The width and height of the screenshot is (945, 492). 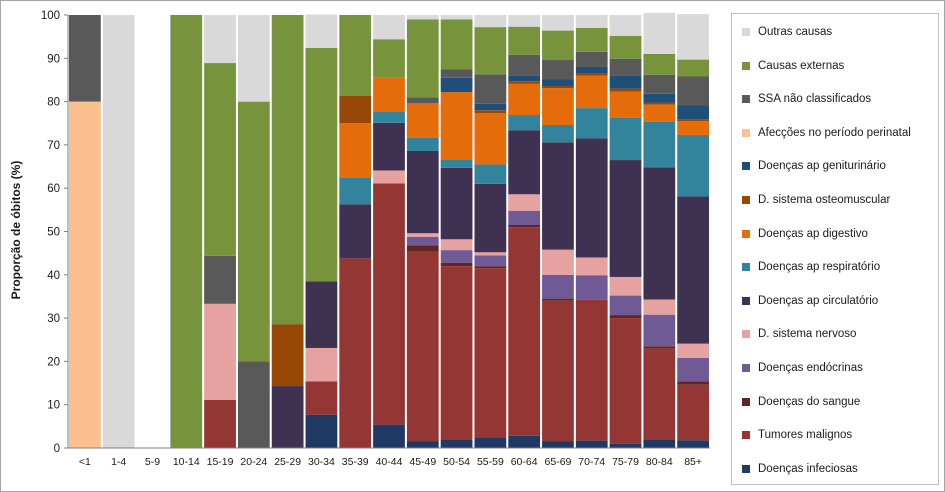 I want to click on legend-item: Doenças do sangue, so click(x=801, y=402).